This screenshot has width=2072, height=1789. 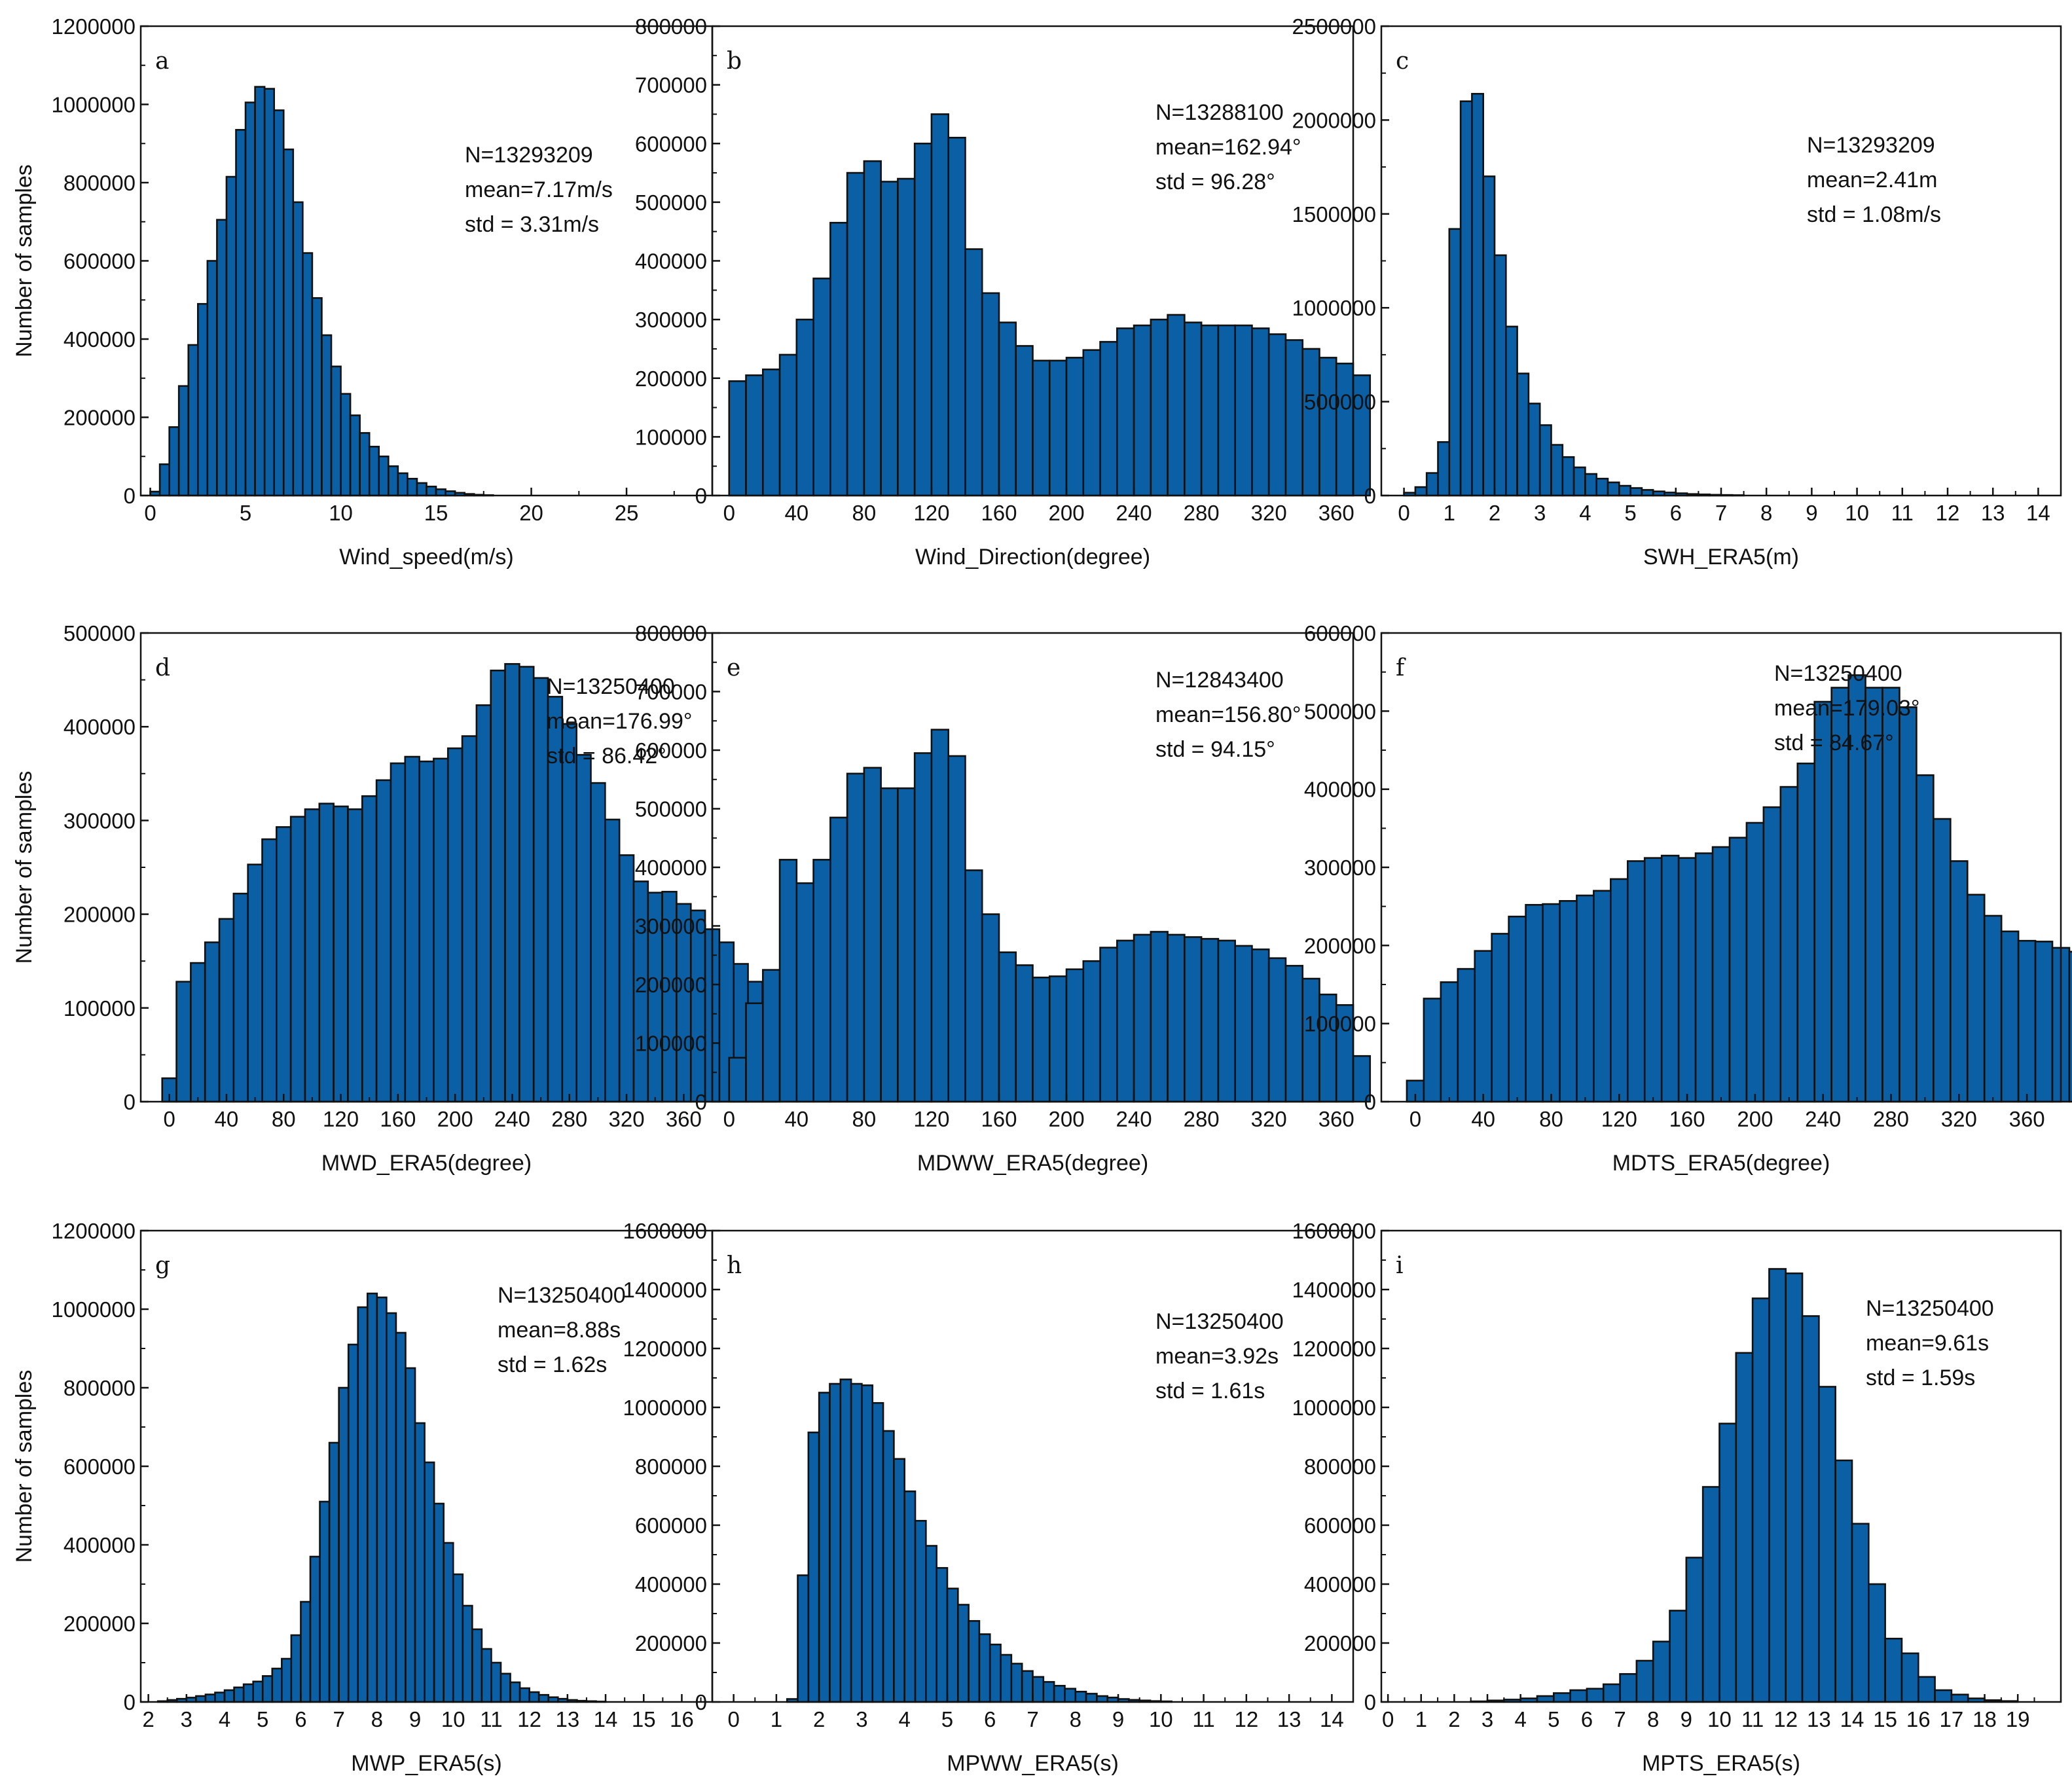 I want to click on stat-std: std = 1.62s, so click(x=553, y=1364).